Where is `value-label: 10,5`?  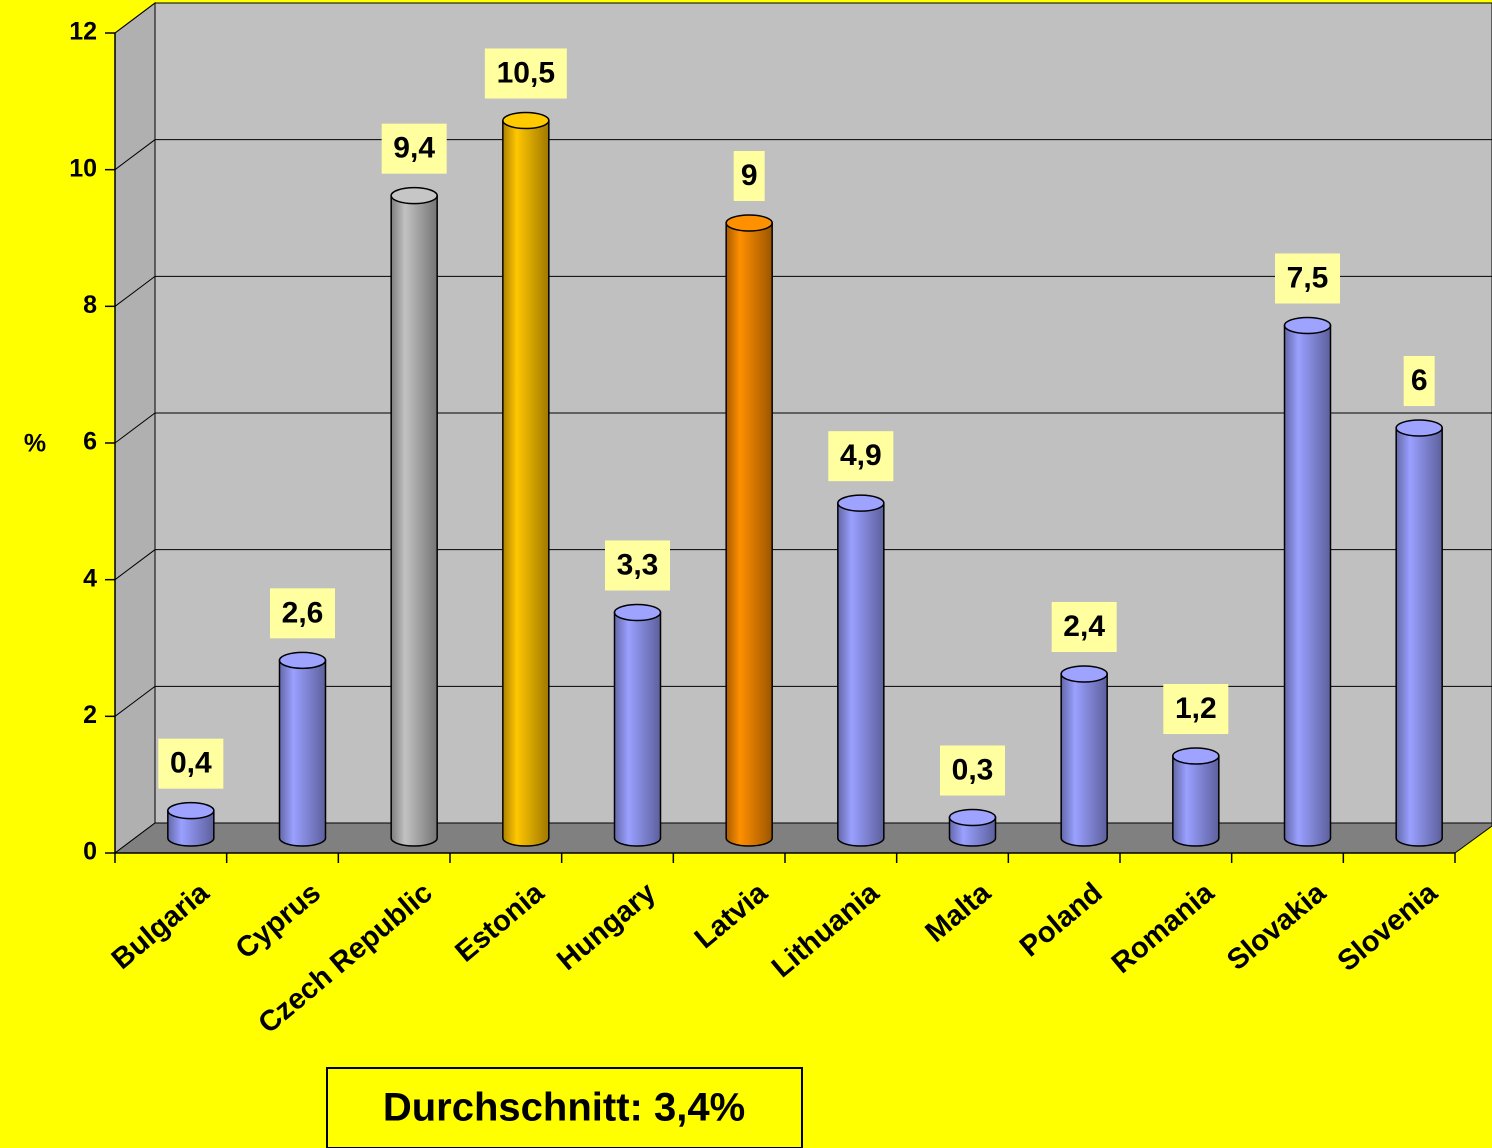
value-label: 10,5 is located at coordinates (526, 72).